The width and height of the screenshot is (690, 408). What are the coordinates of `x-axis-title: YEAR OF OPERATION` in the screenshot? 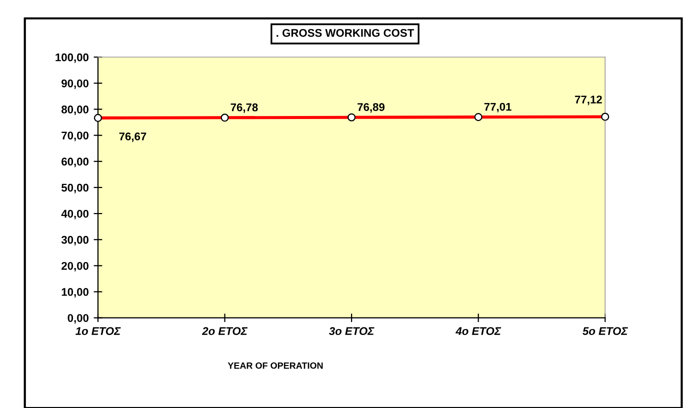 It's located at (275, 365).